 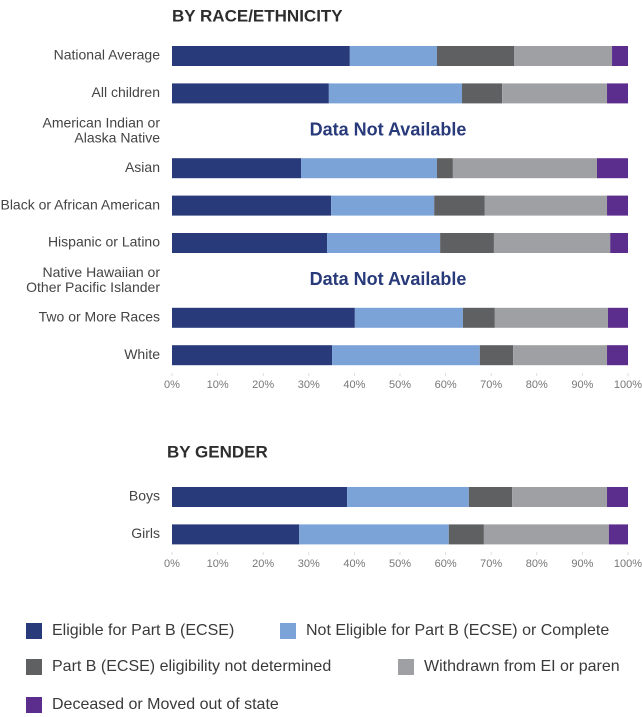 What do you see at coordinates (99, 317) in the screenshot?
I see `category-label: Two or More Races` at bounding box center [99, 317].